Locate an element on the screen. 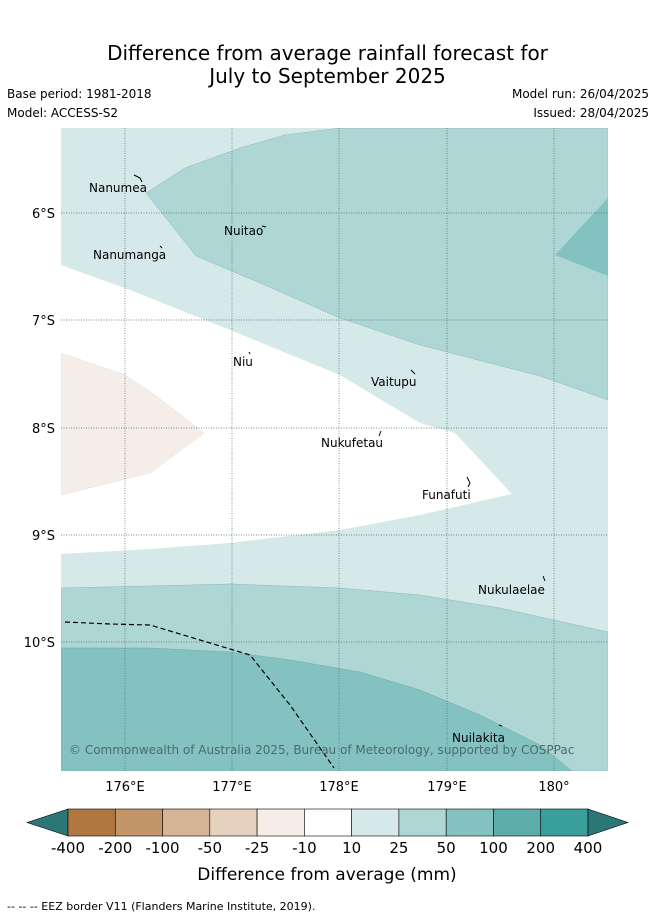 Image resolution: width=655 pixels, height=919 pixels. model-name: Model: ACCESS-S2 is located at coordinates (63, 113).